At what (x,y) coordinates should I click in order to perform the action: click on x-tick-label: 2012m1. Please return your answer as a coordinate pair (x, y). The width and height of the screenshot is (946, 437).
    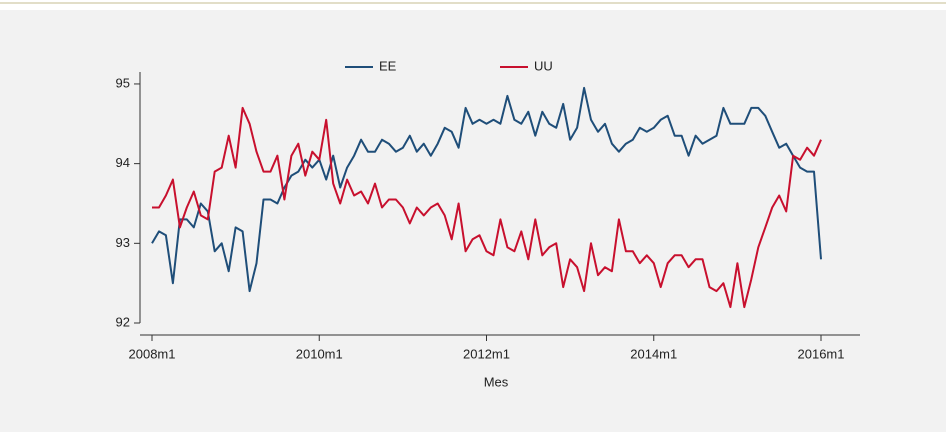
    Looking at the image, I should click on (486, 353).